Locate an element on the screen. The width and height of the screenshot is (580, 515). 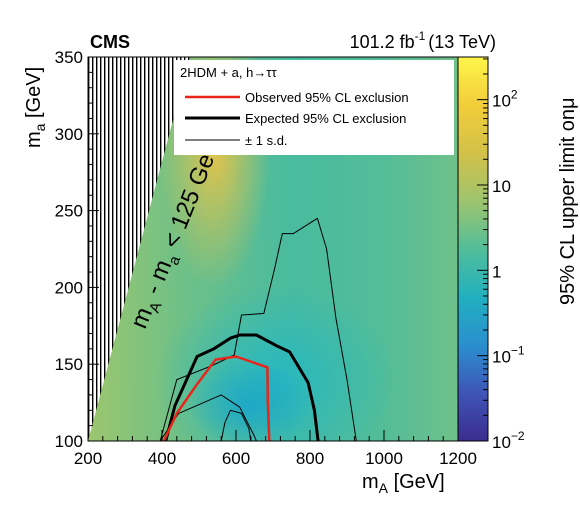
x-tick-label: 1200 is located at coordinates (458, 458).